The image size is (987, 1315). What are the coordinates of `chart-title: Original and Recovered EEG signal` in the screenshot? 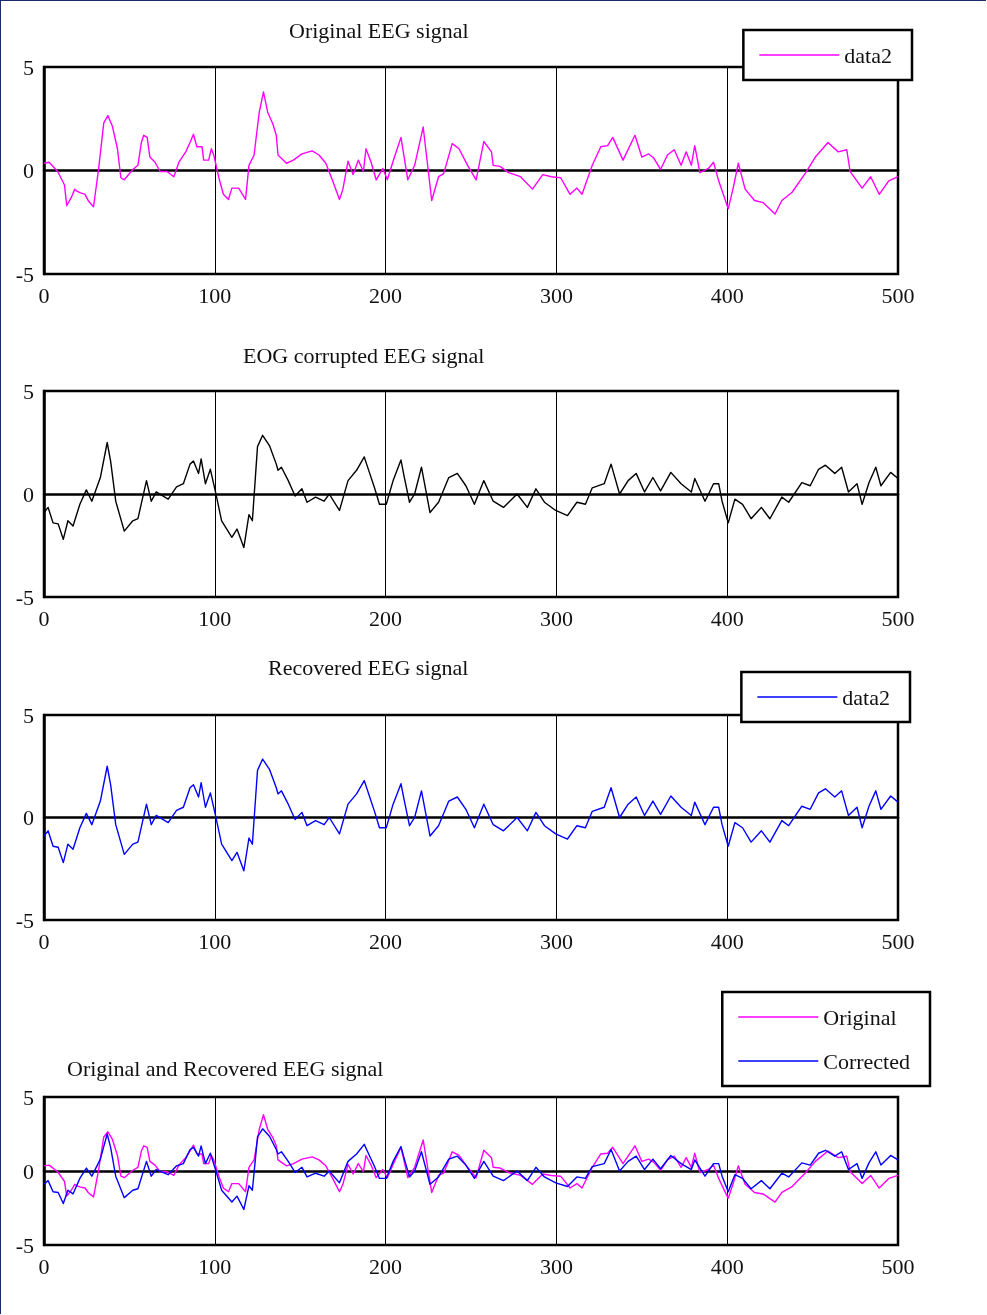 It's located at (225, 1068).